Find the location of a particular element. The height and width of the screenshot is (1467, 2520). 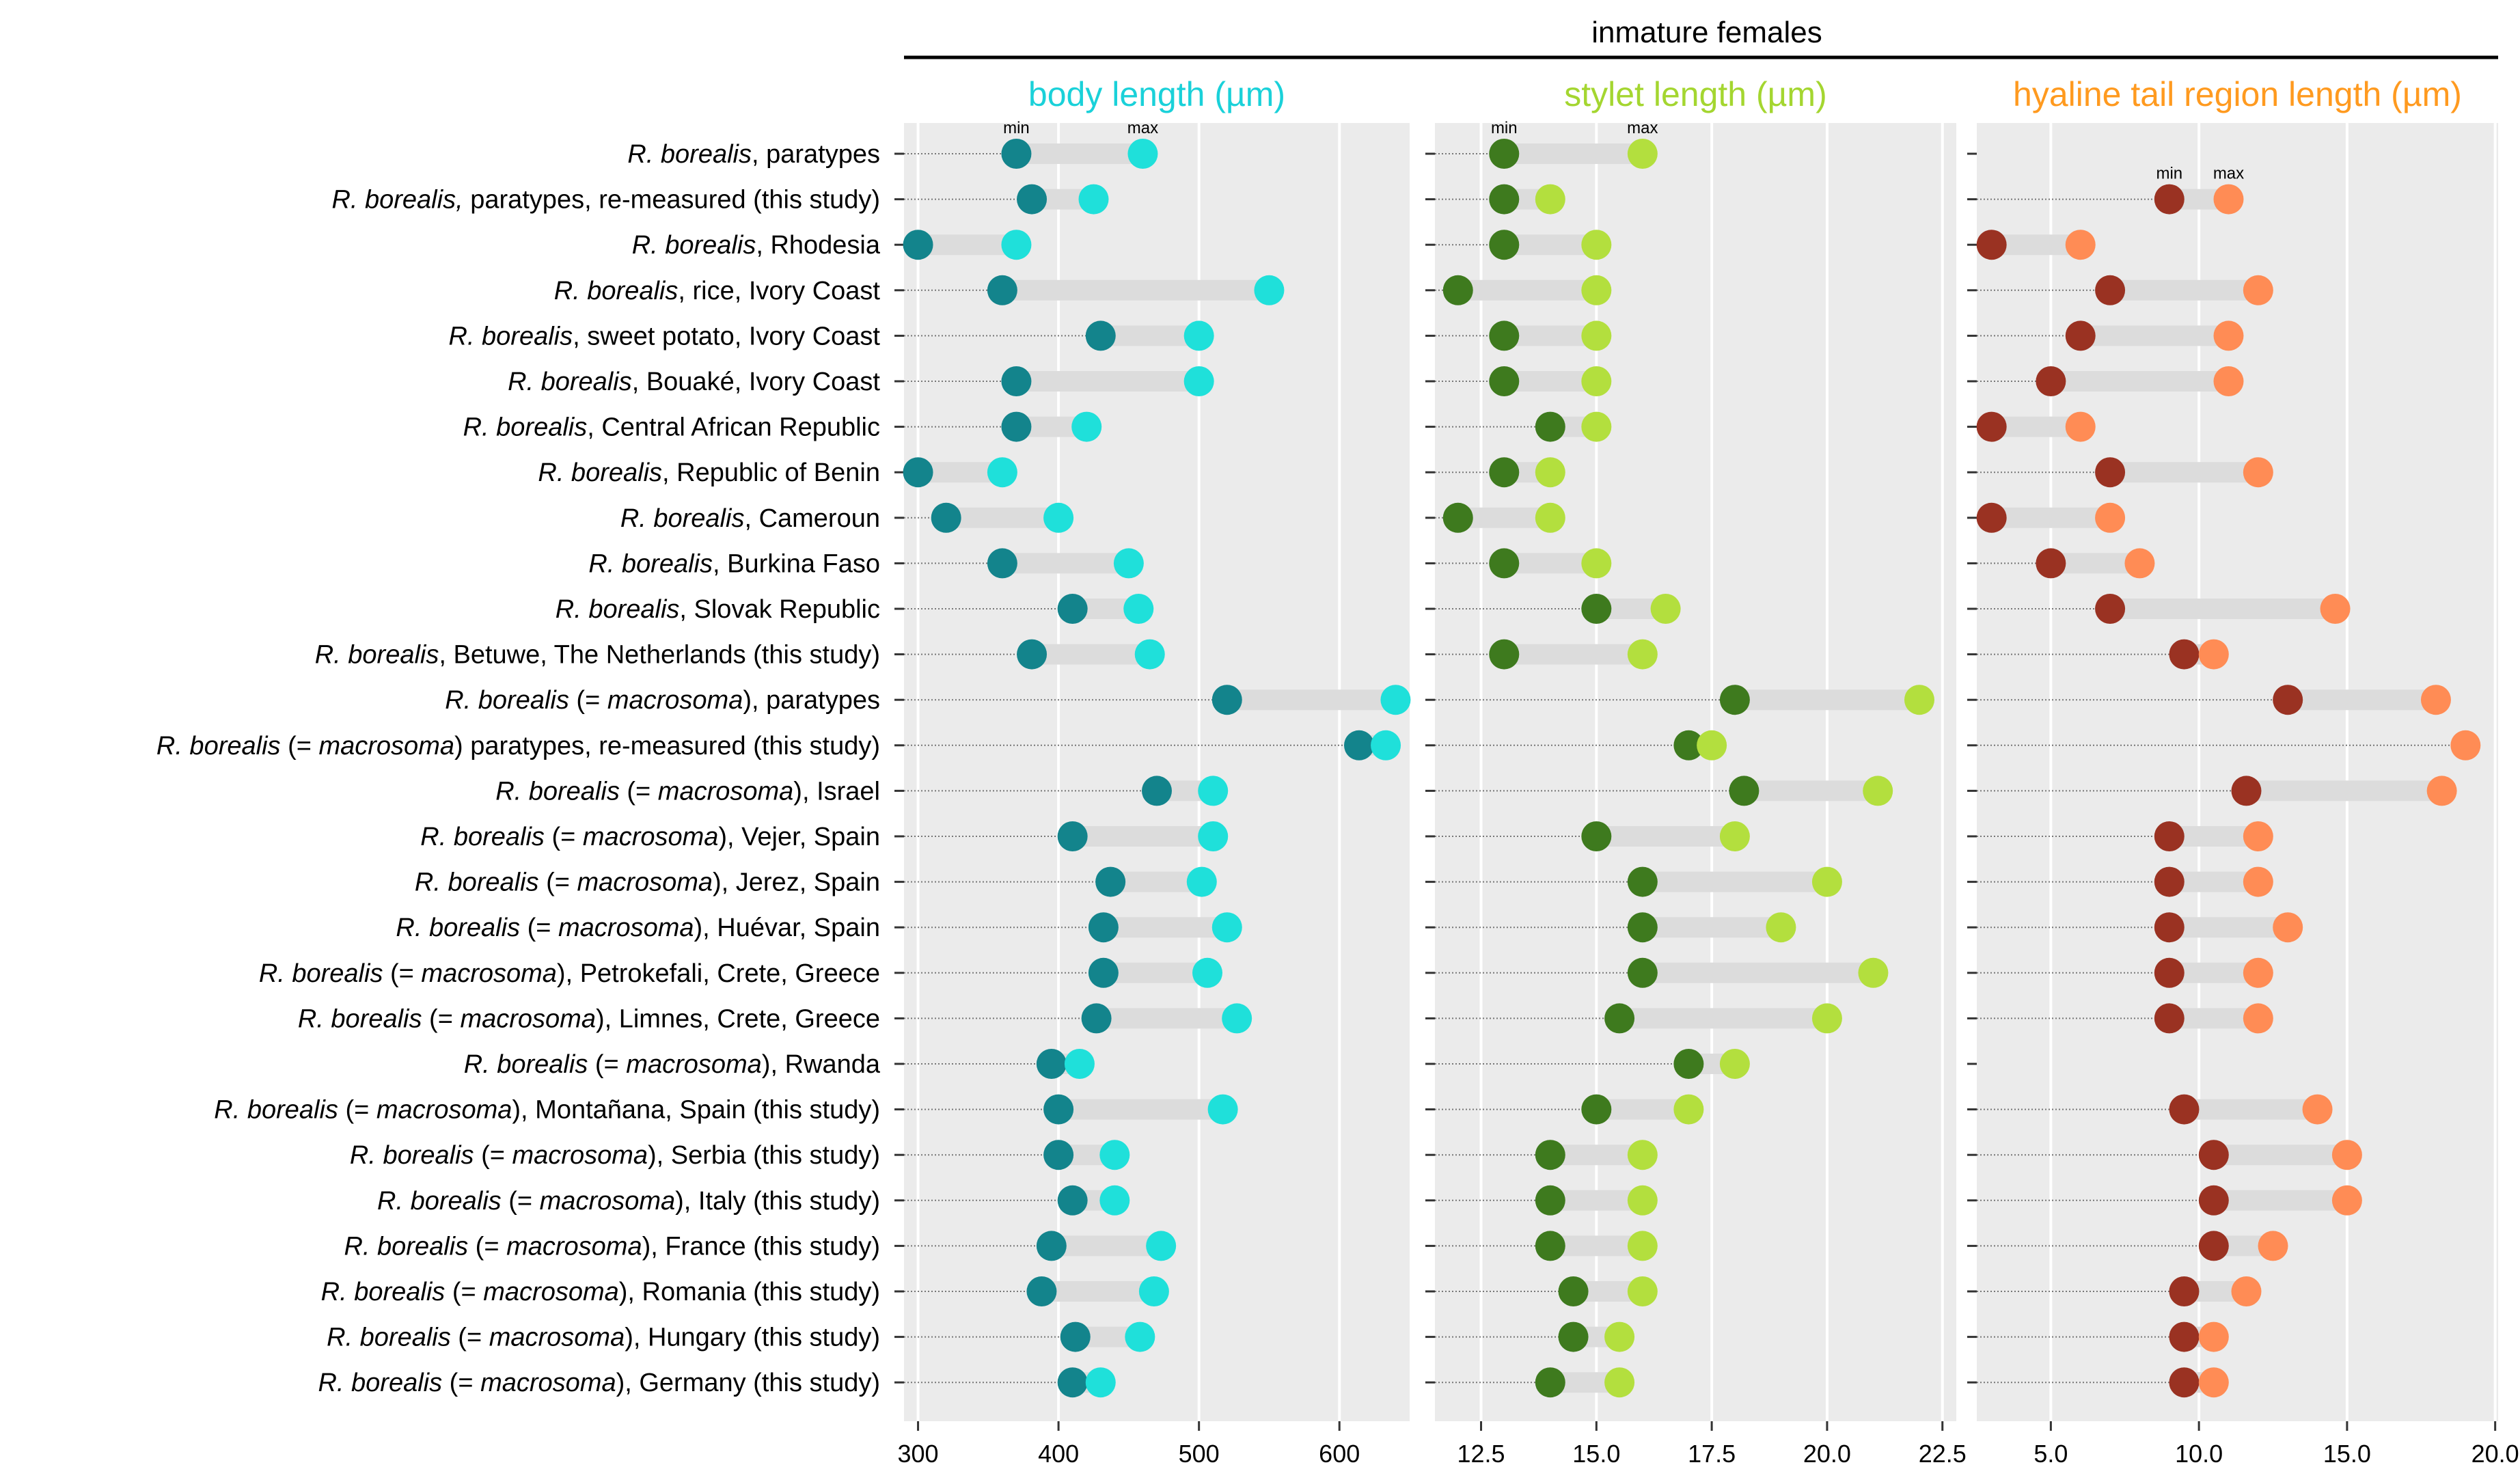

row-label: R. borealis, Rhodesia is located at coordinates (756, 245).